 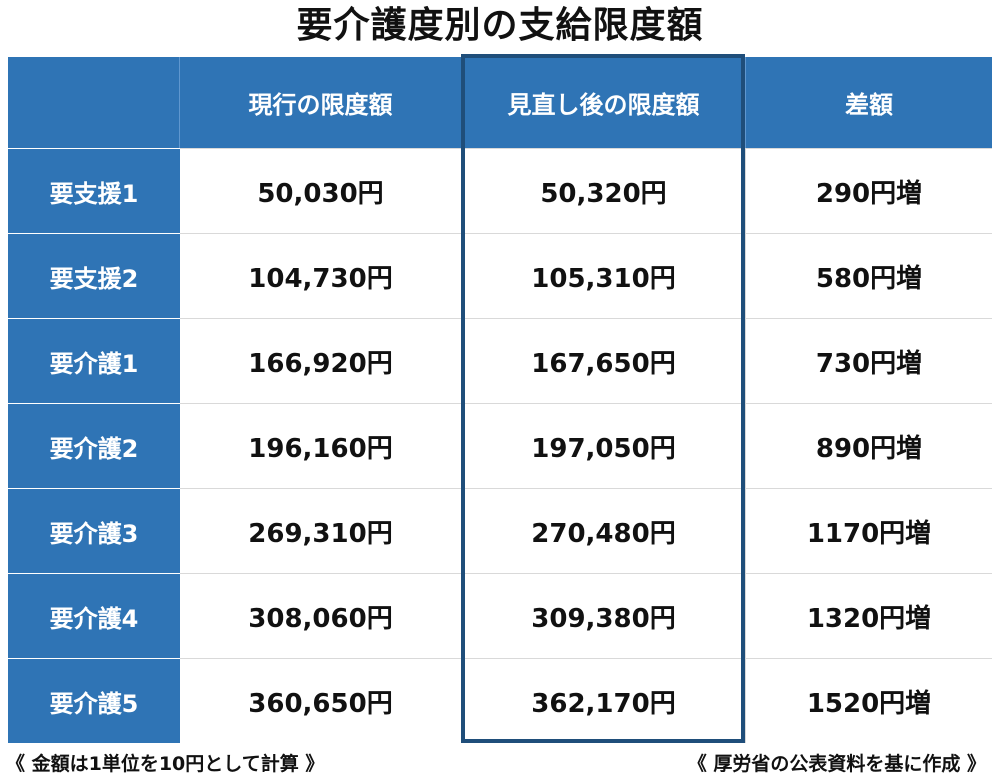 What do you see at coordinates (94, 615) in the screenshot?
I see `row-label: 要介護4` at bounding box center [94, 615].